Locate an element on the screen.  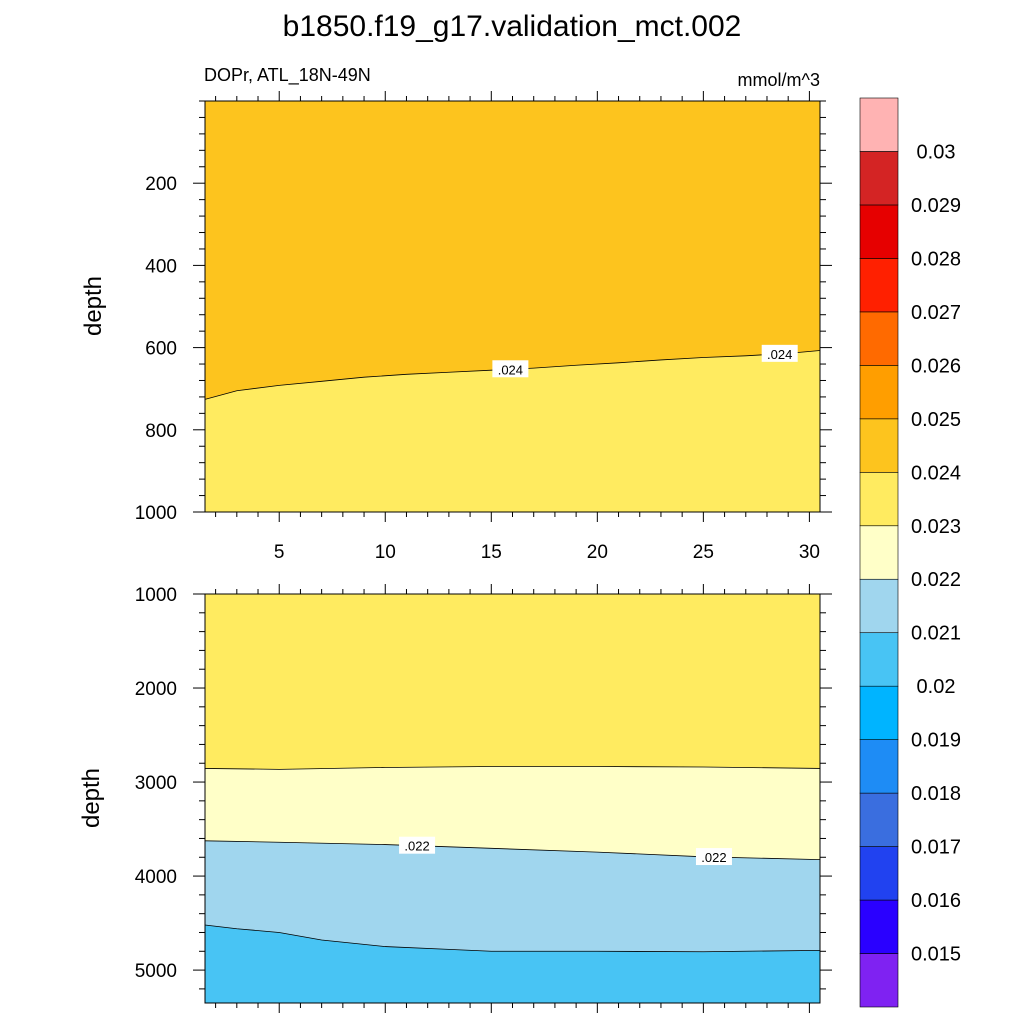
panel0-x-tick-label: 20 is located at coordinates (597, 552).